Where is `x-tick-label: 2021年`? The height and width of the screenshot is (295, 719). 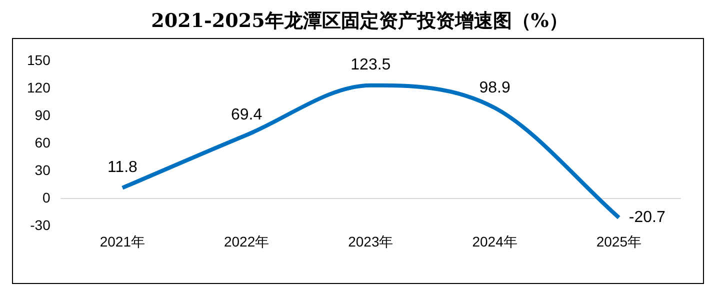 x-tick-label: 2021年 is located at coordinates (122, 241).